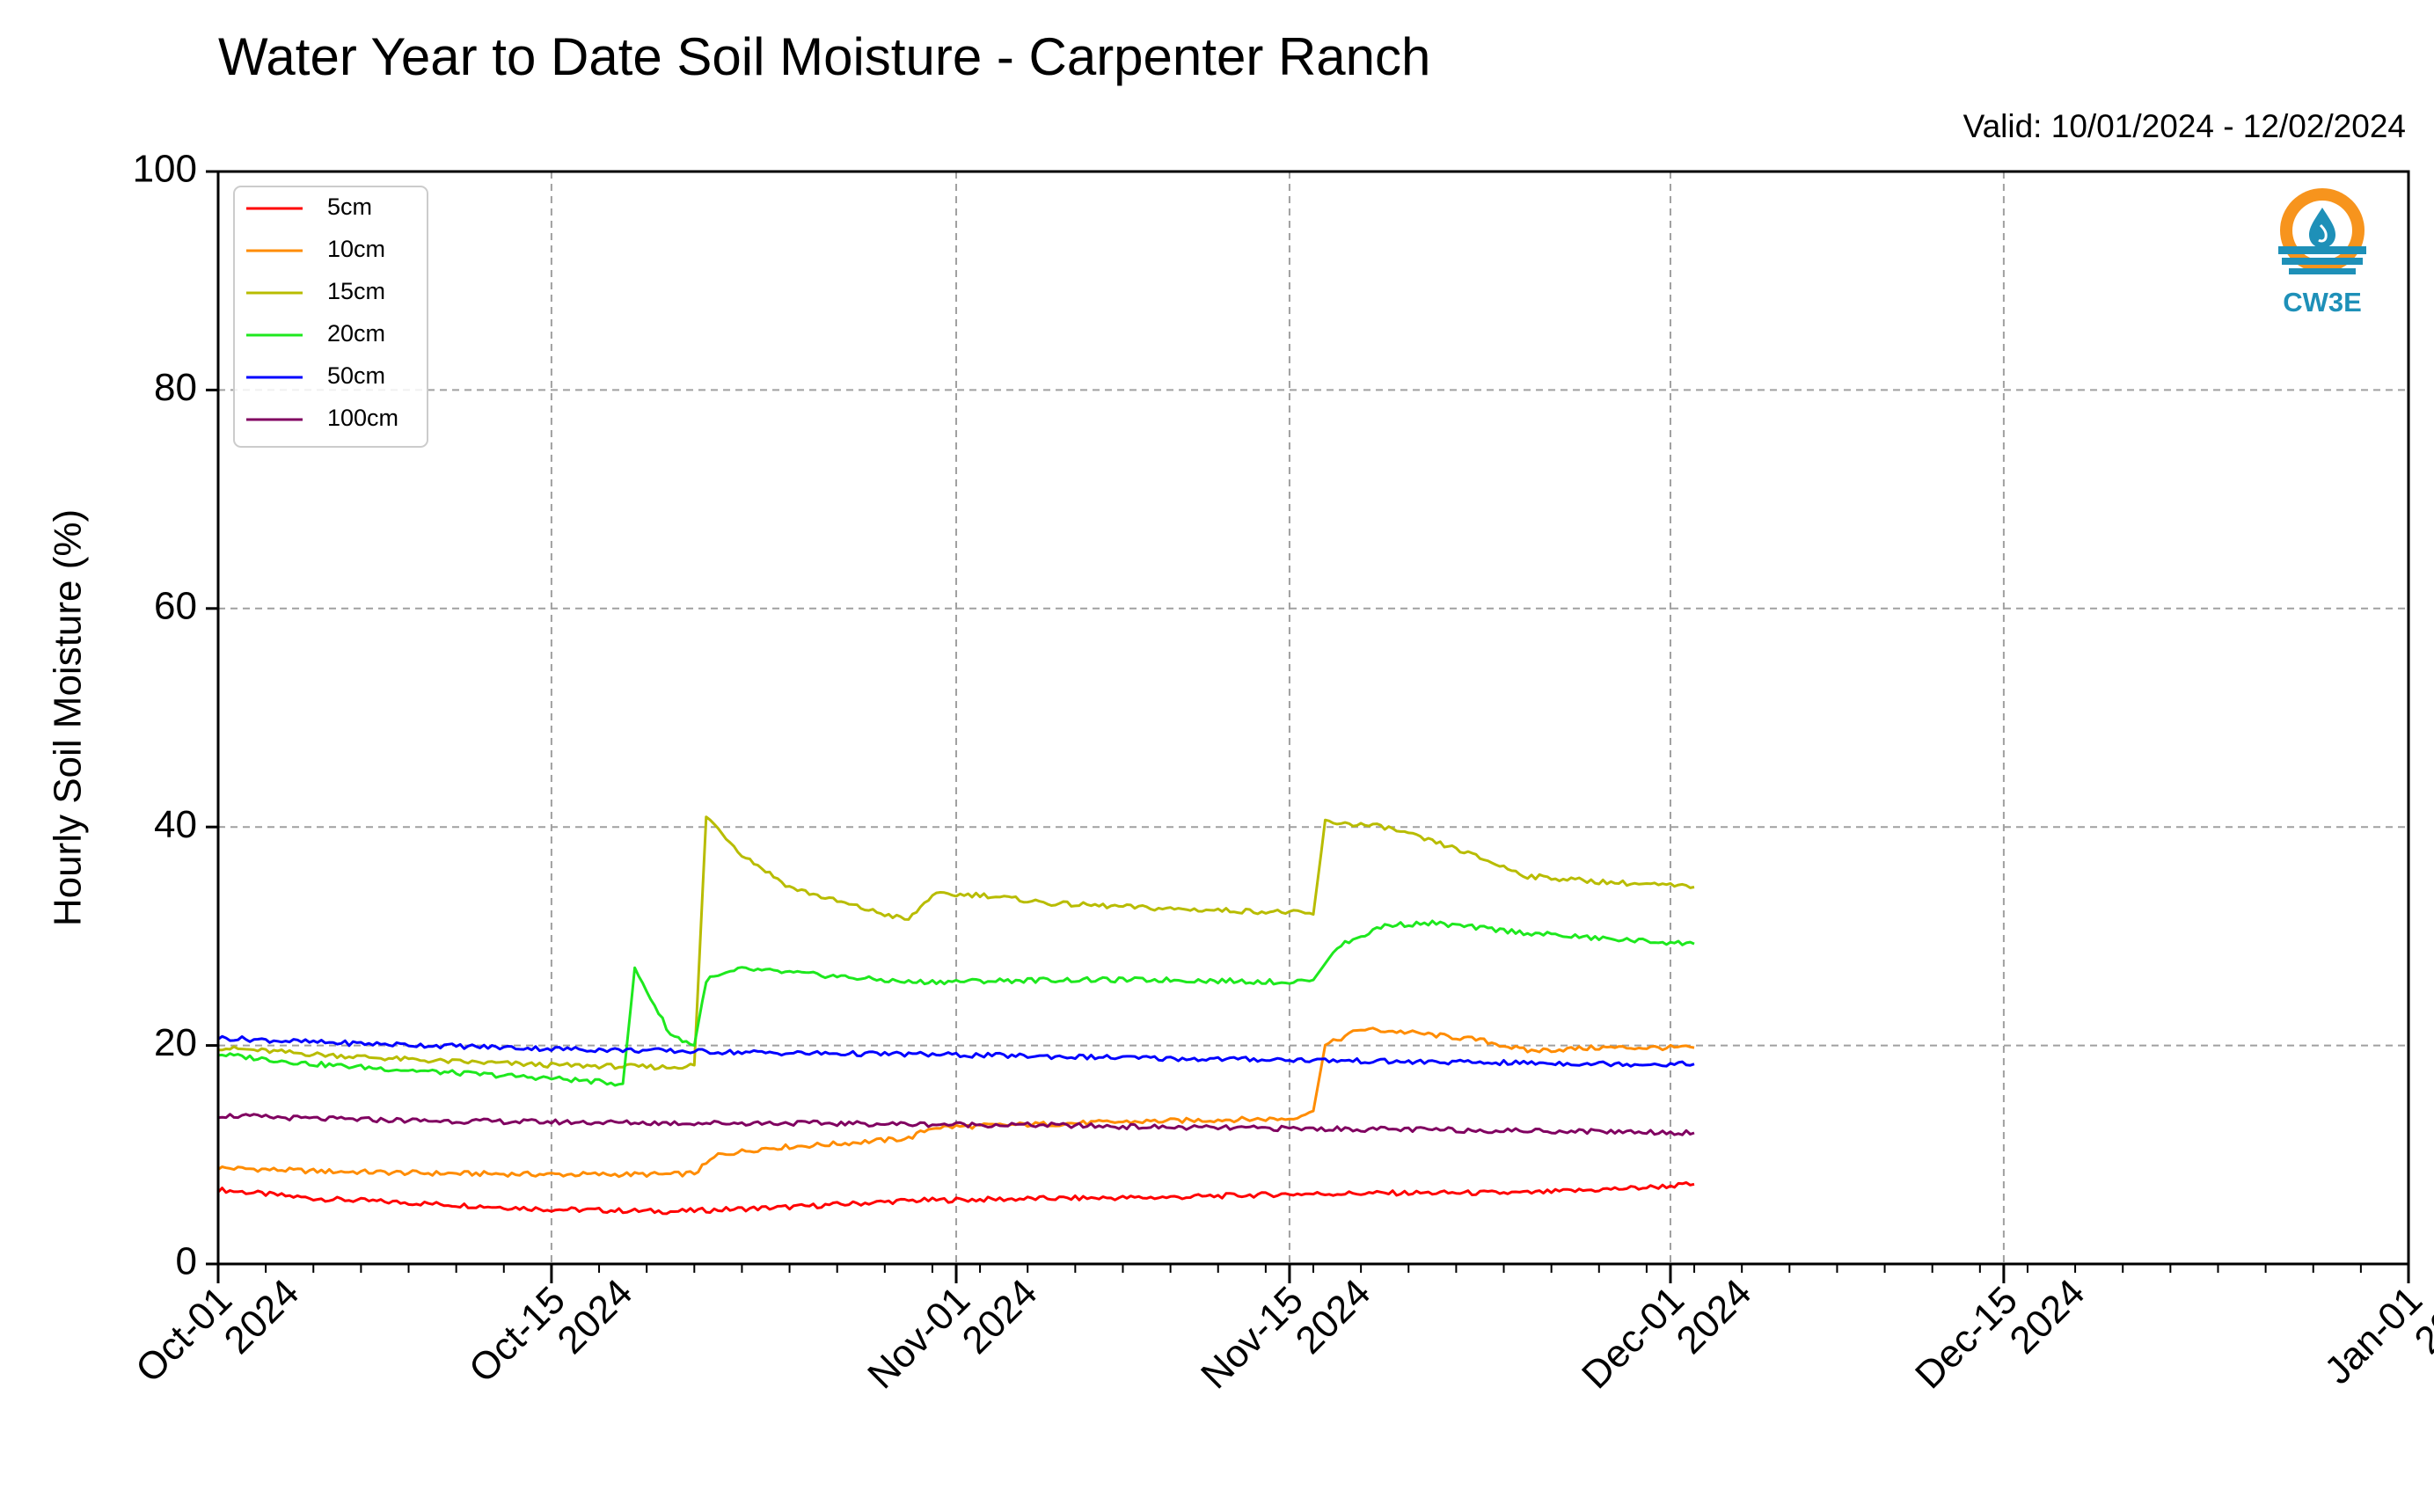 The image size is (2434, 1512). What do you see at coordinates (2184, 126) in the screenshot?
I see `valid-date-range: Valid: 10/01/2024 - 12/02/2024` at bounding box center [2184, 126].